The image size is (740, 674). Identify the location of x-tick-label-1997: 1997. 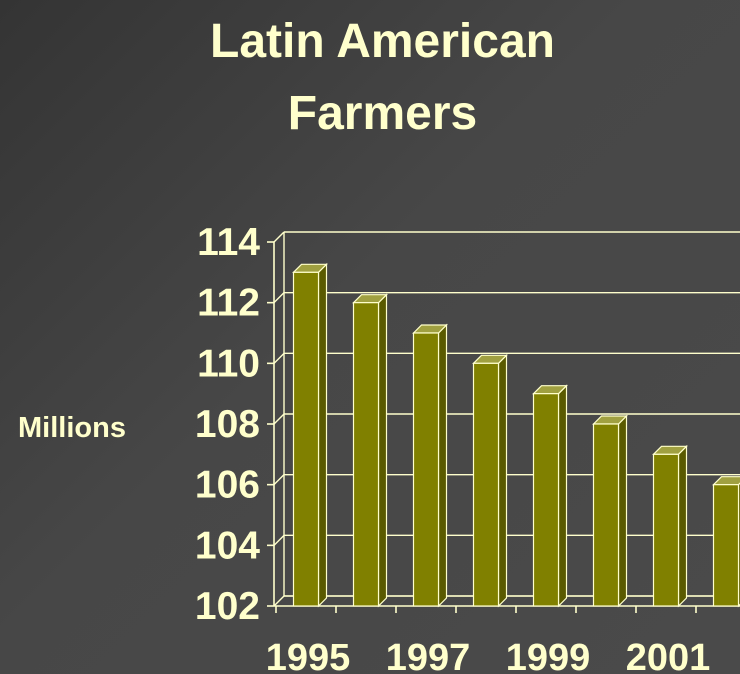
(428, 655).